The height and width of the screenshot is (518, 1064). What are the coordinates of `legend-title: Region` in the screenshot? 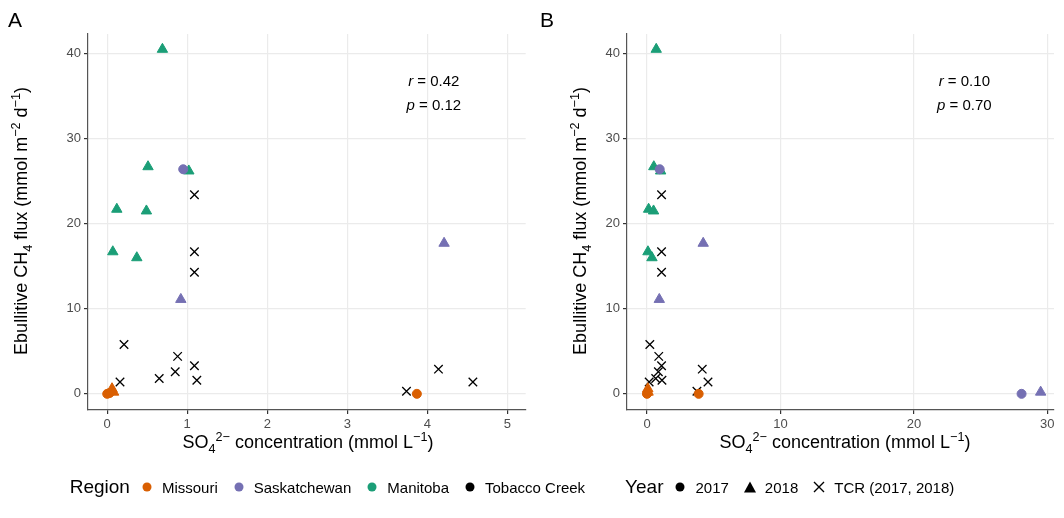 It's located at (99, 487).